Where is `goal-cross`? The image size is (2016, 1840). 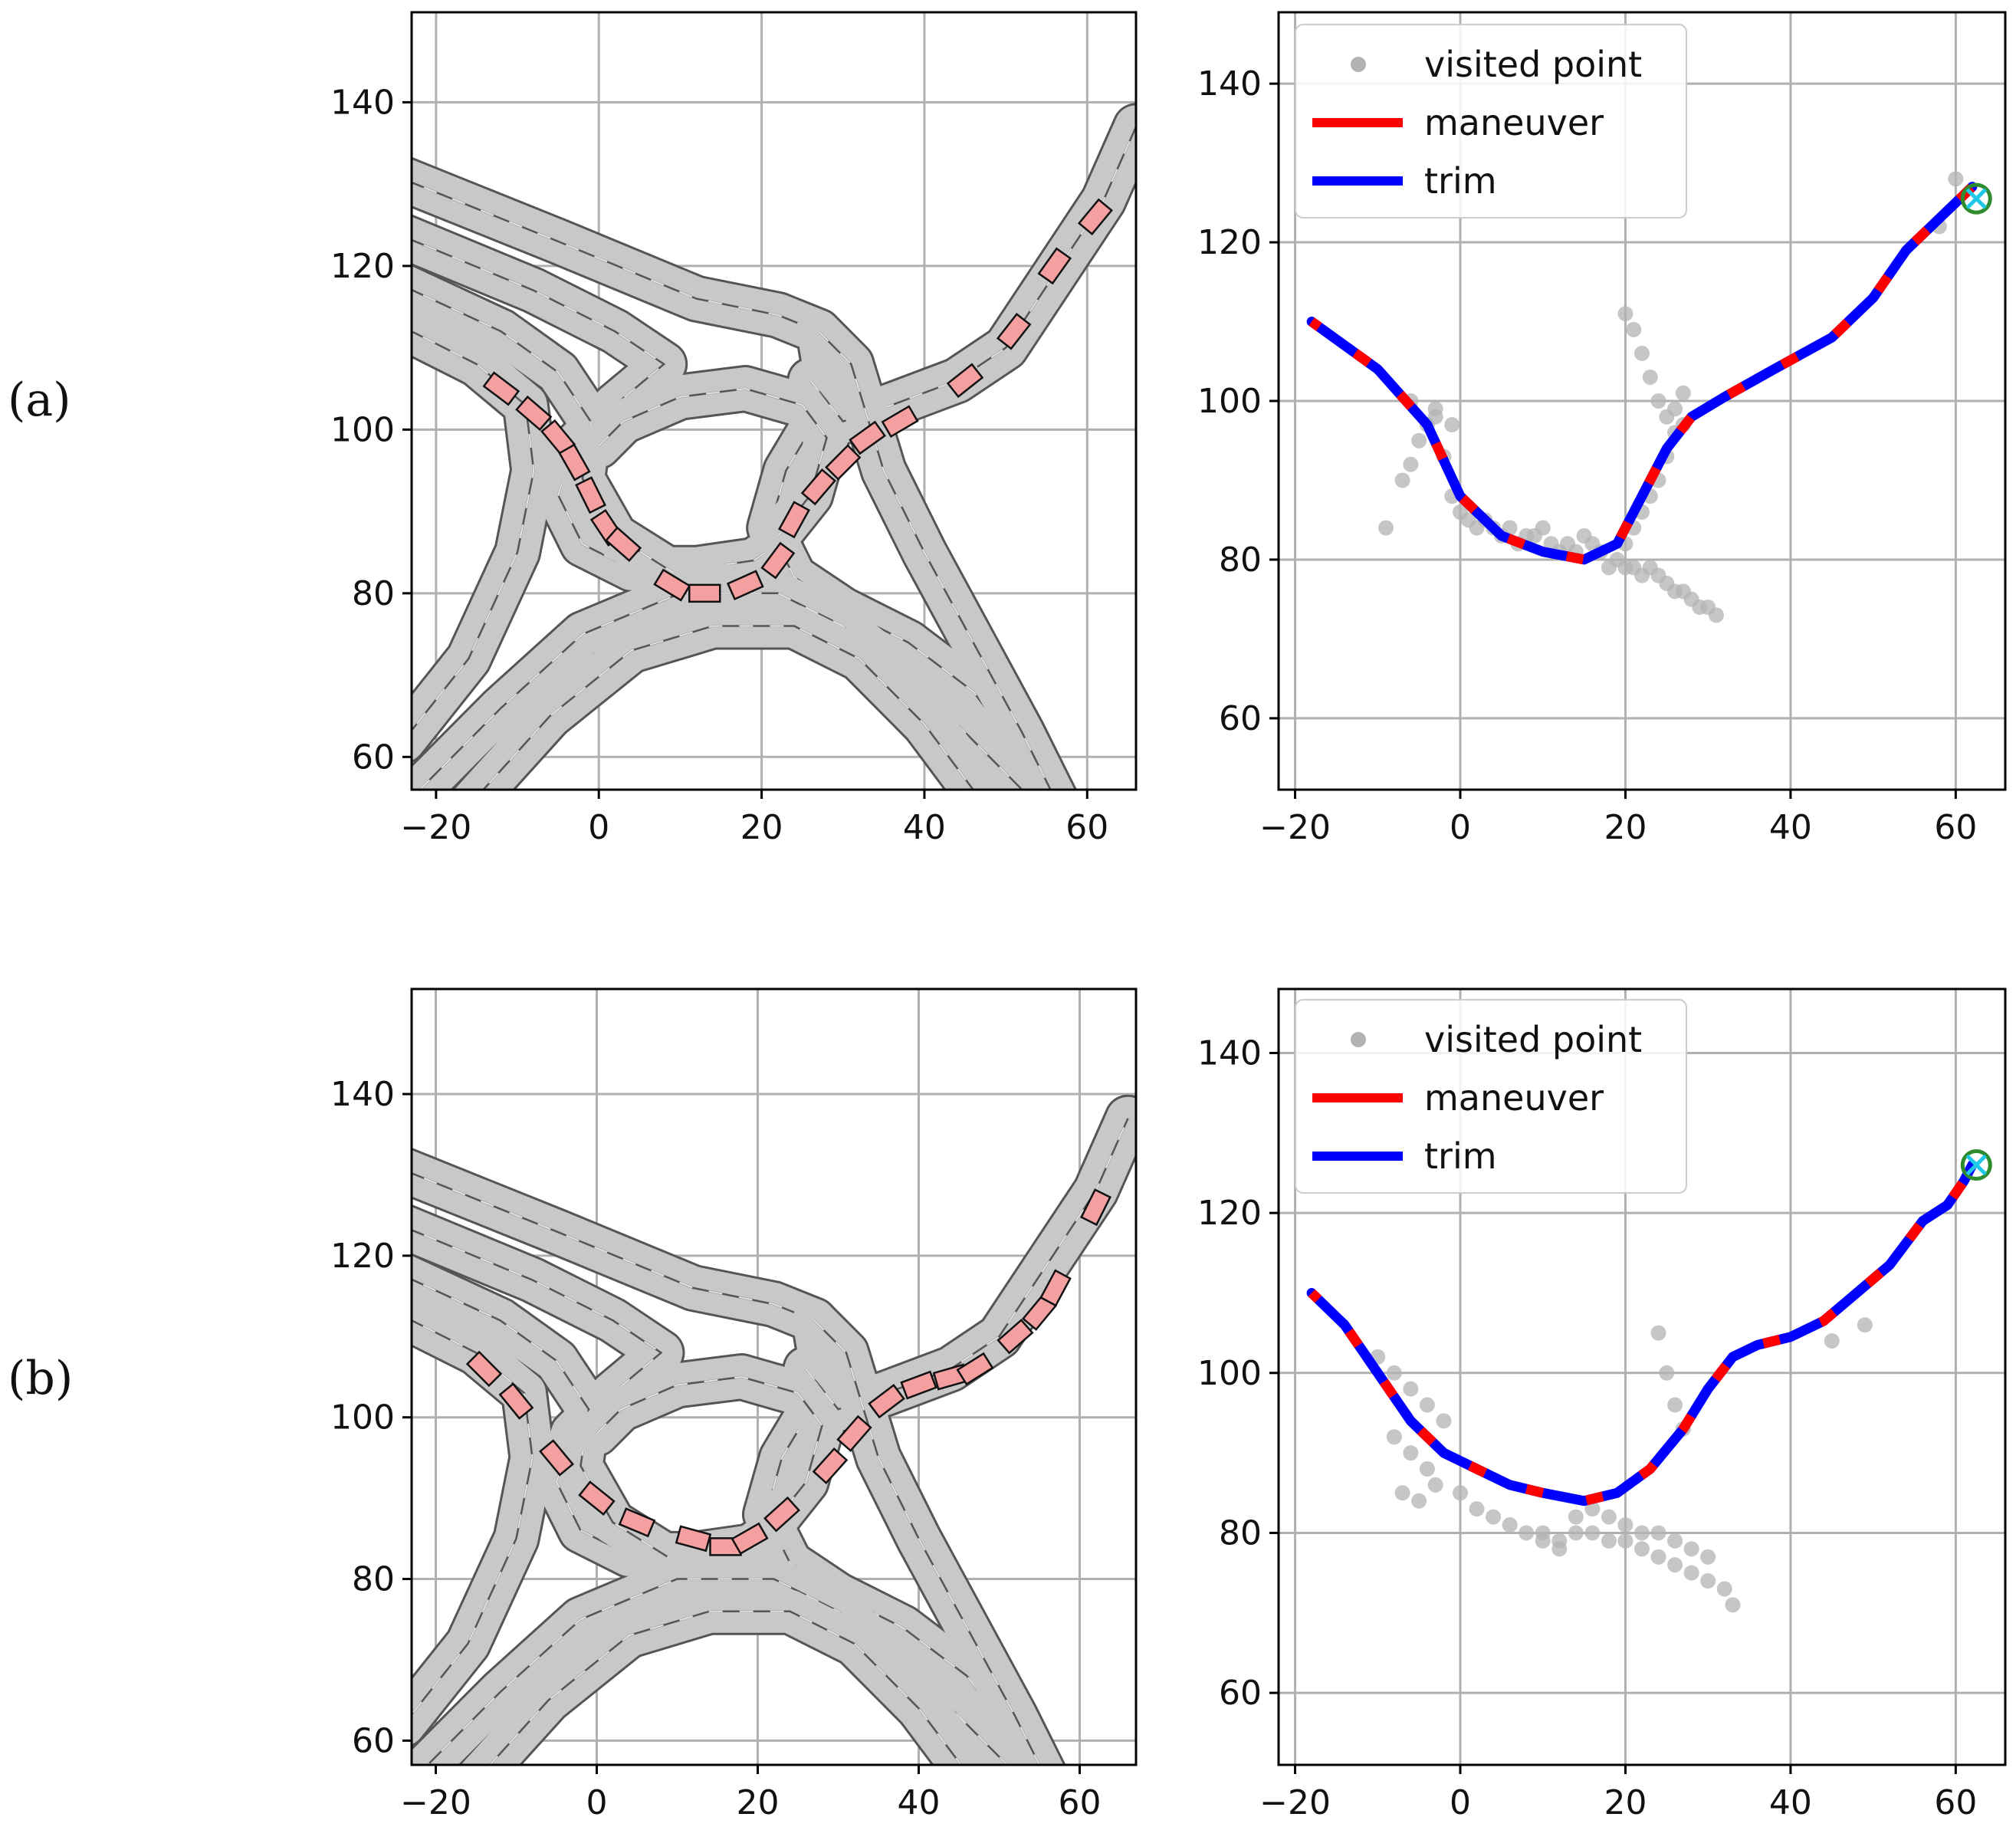
goal-cross is located at coordinates (1976, 199).